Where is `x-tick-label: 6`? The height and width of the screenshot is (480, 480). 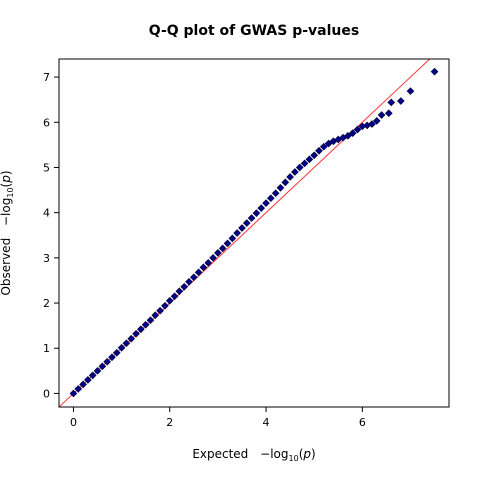
x-tick-label: 6 is located at coordinates (362, 422).